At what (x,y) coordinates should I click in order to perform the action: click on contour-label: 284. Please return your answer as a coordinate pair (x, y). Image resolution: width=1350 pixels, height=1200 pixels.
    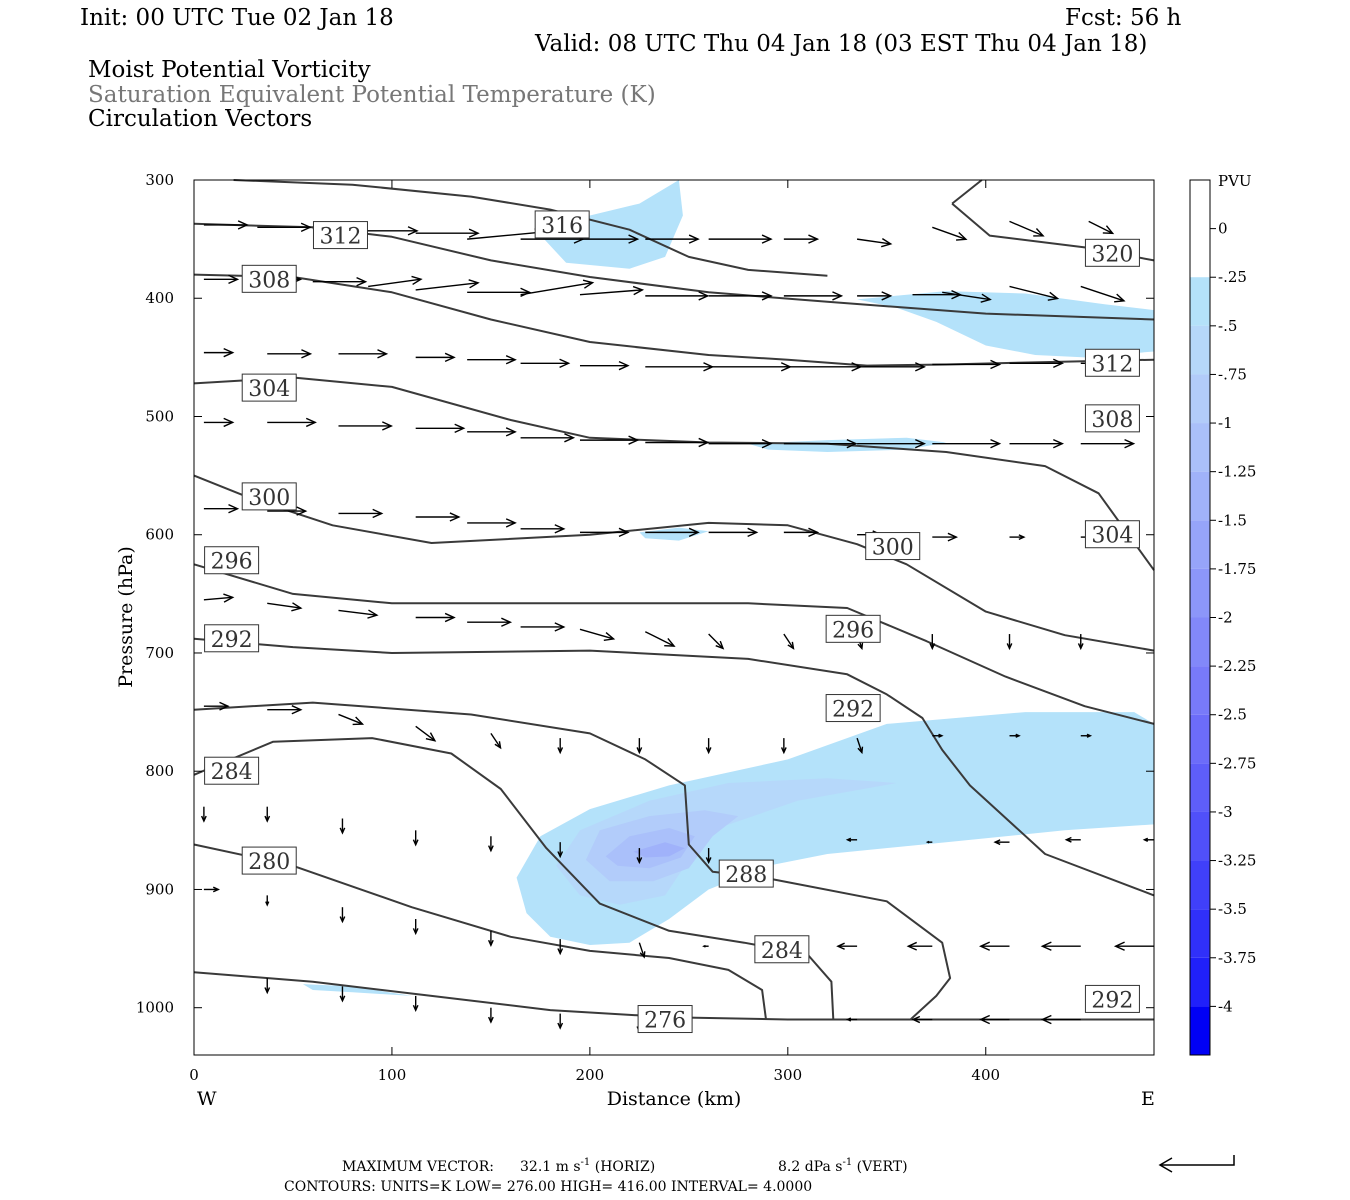
    Looking at the image, I should click on (232, 770).